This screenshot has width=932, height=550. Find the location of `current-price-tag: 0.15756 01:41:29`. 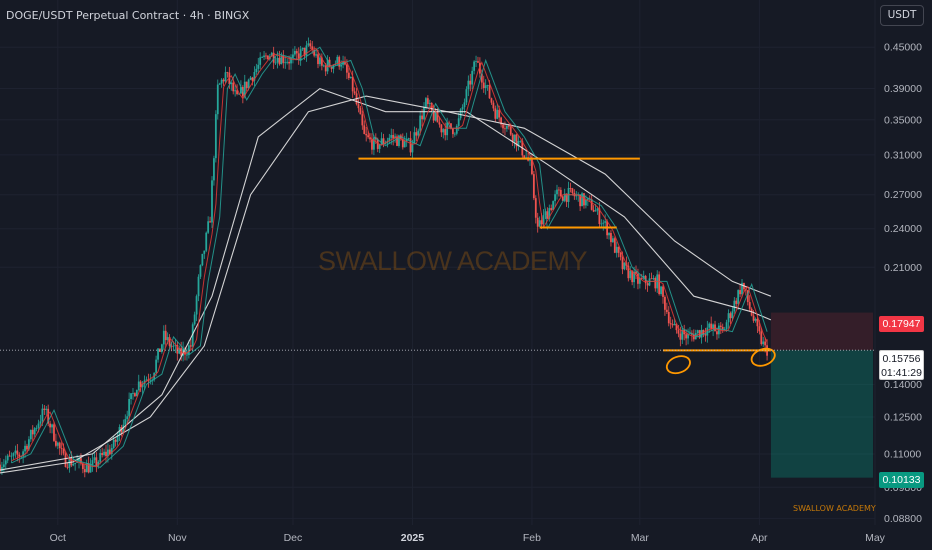

current-price-tag: 0.15756 01:41:29 is located at coordinates (901, 365).